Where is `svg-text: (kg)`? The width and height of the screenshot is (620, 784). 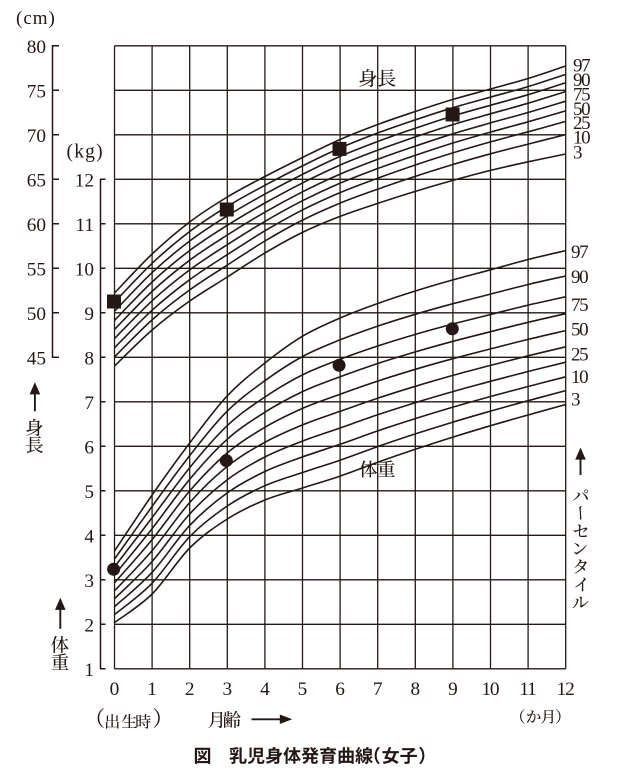
svg-text: (kg) is located at coordinates (85, 152).